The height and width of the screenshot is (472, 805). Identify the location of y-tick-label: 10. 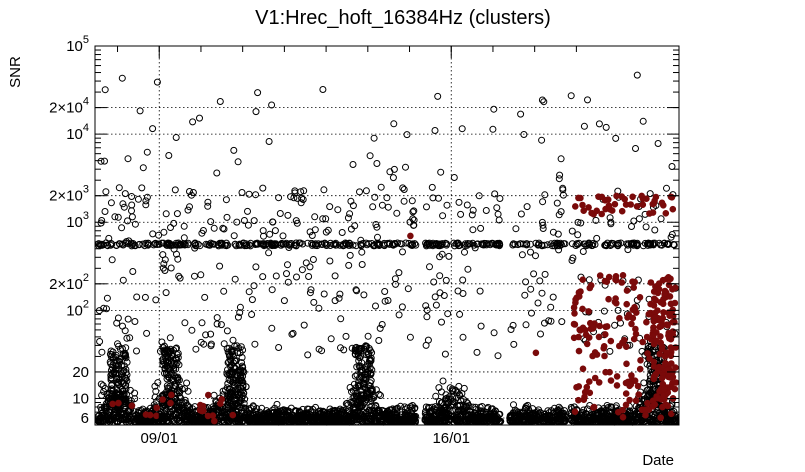
(80, 398).